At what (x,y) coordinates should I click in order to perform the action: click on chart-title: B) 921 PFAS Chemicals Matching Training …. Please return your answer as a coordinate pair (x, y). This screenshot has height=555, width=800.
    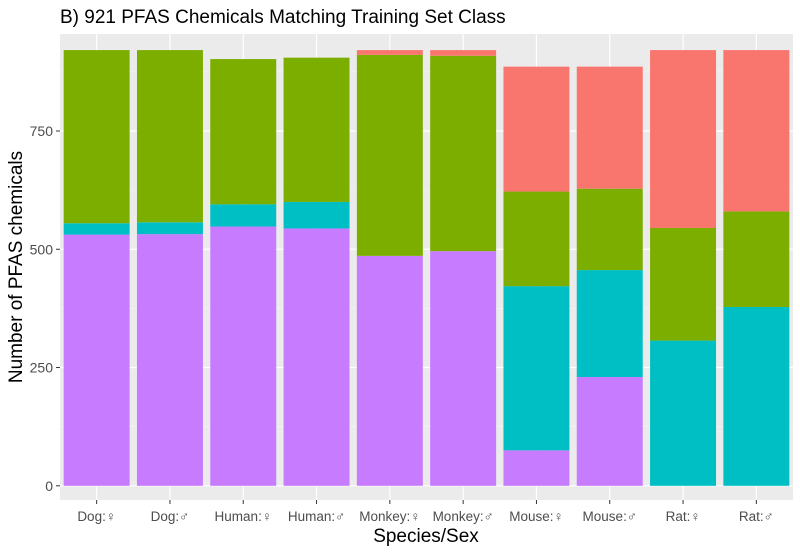
    Looking at the image, I should click on (283, 17).